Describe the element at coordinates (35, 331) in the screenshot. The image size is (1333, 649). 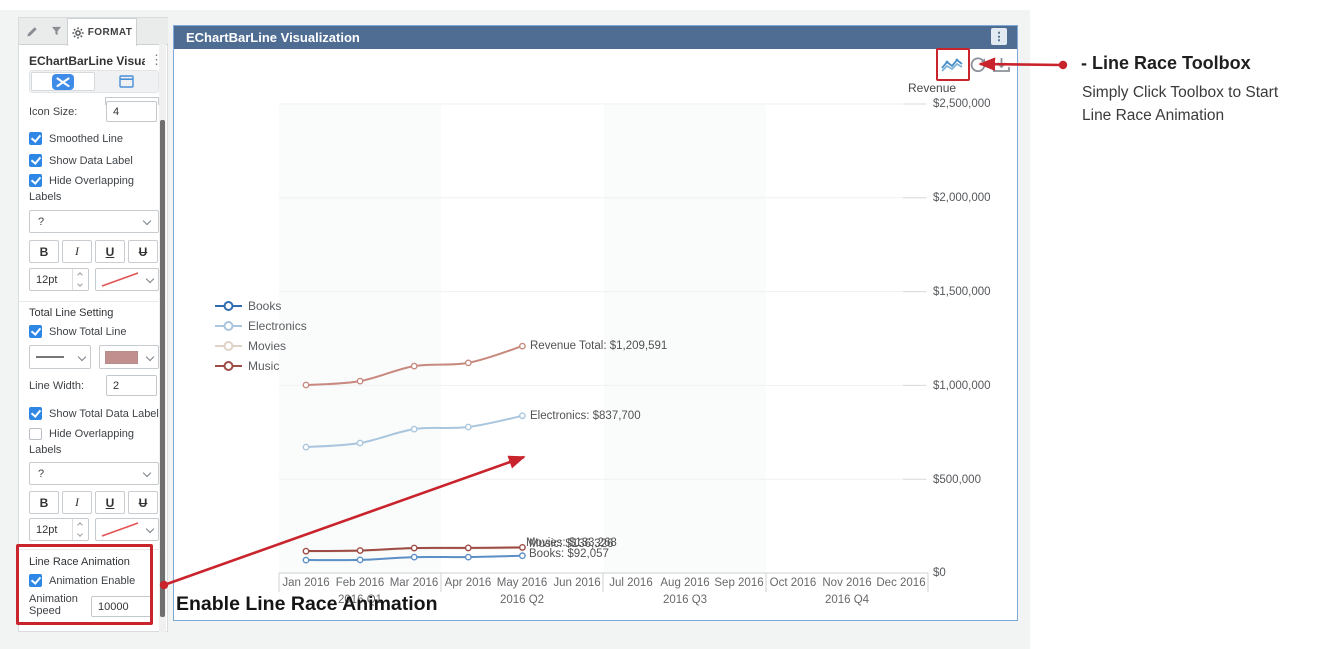
I see `show-total-line-checkbox` at that location.